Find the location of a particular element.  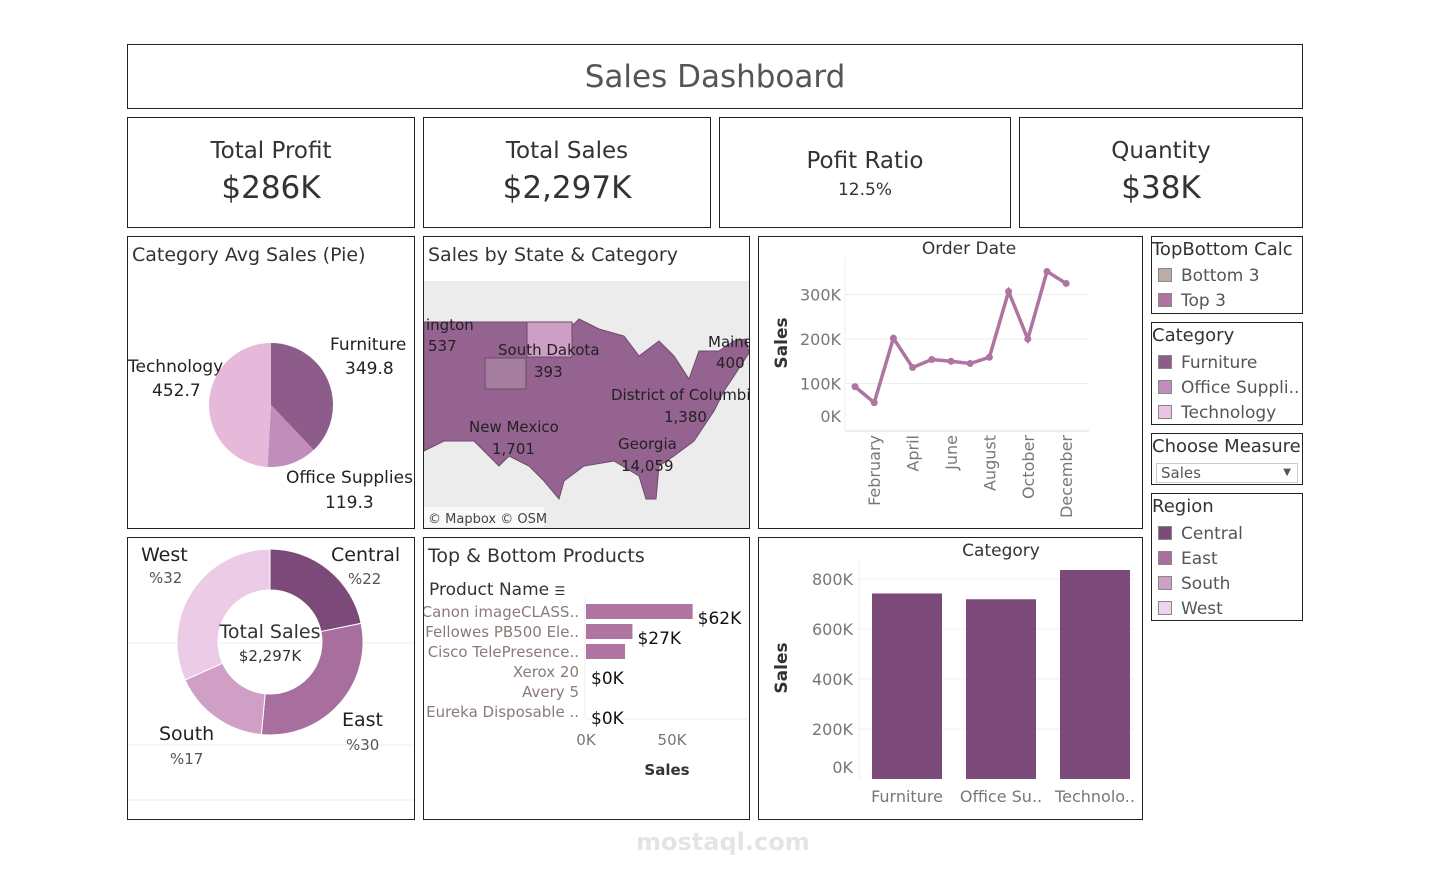

map-label: Maine is located at coordinates (728, 342).